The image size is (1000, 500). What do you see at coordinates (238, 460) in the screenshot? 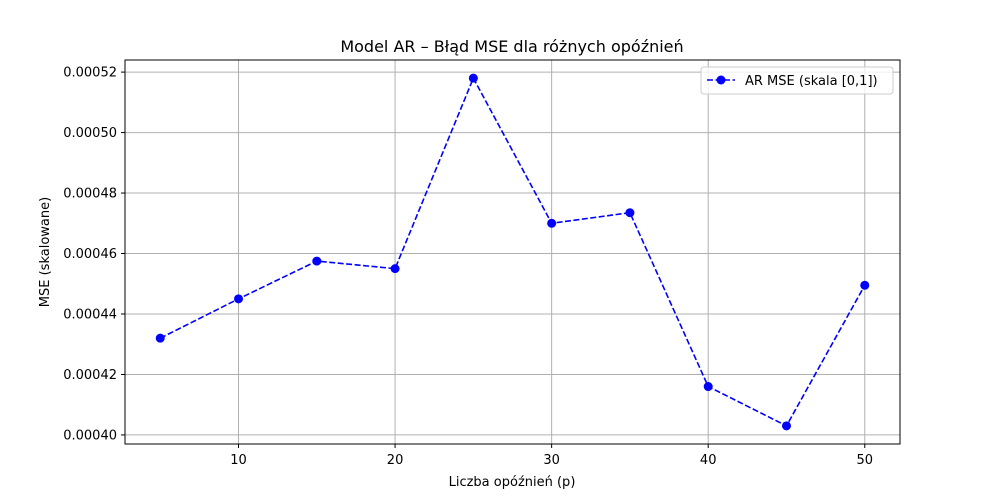
I see `x-tick-label: 10` at bounding box center [238, 460].